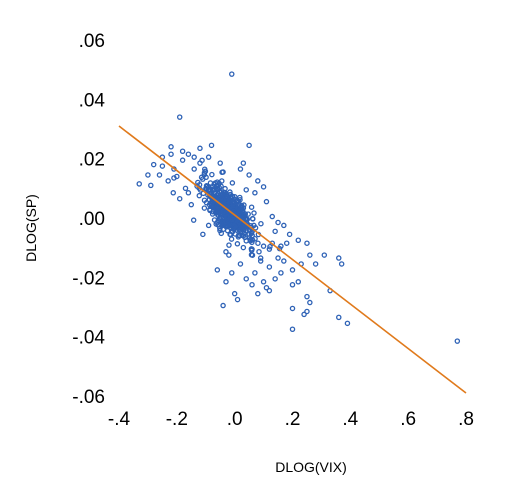 This screenshot has width=512, height=491. I want to click on x-tick-label: -.2, so click(177, 419).